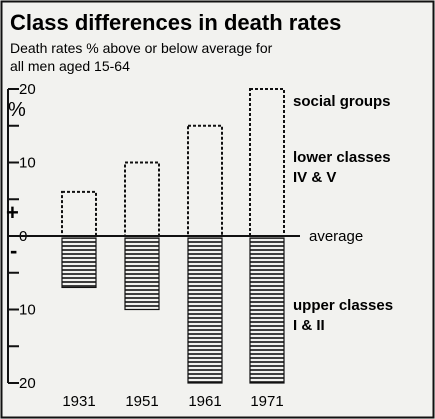  Describe the element at coordinates (142, 274) in the screenshot. I see `bar-upper-classes-1951` at that location.